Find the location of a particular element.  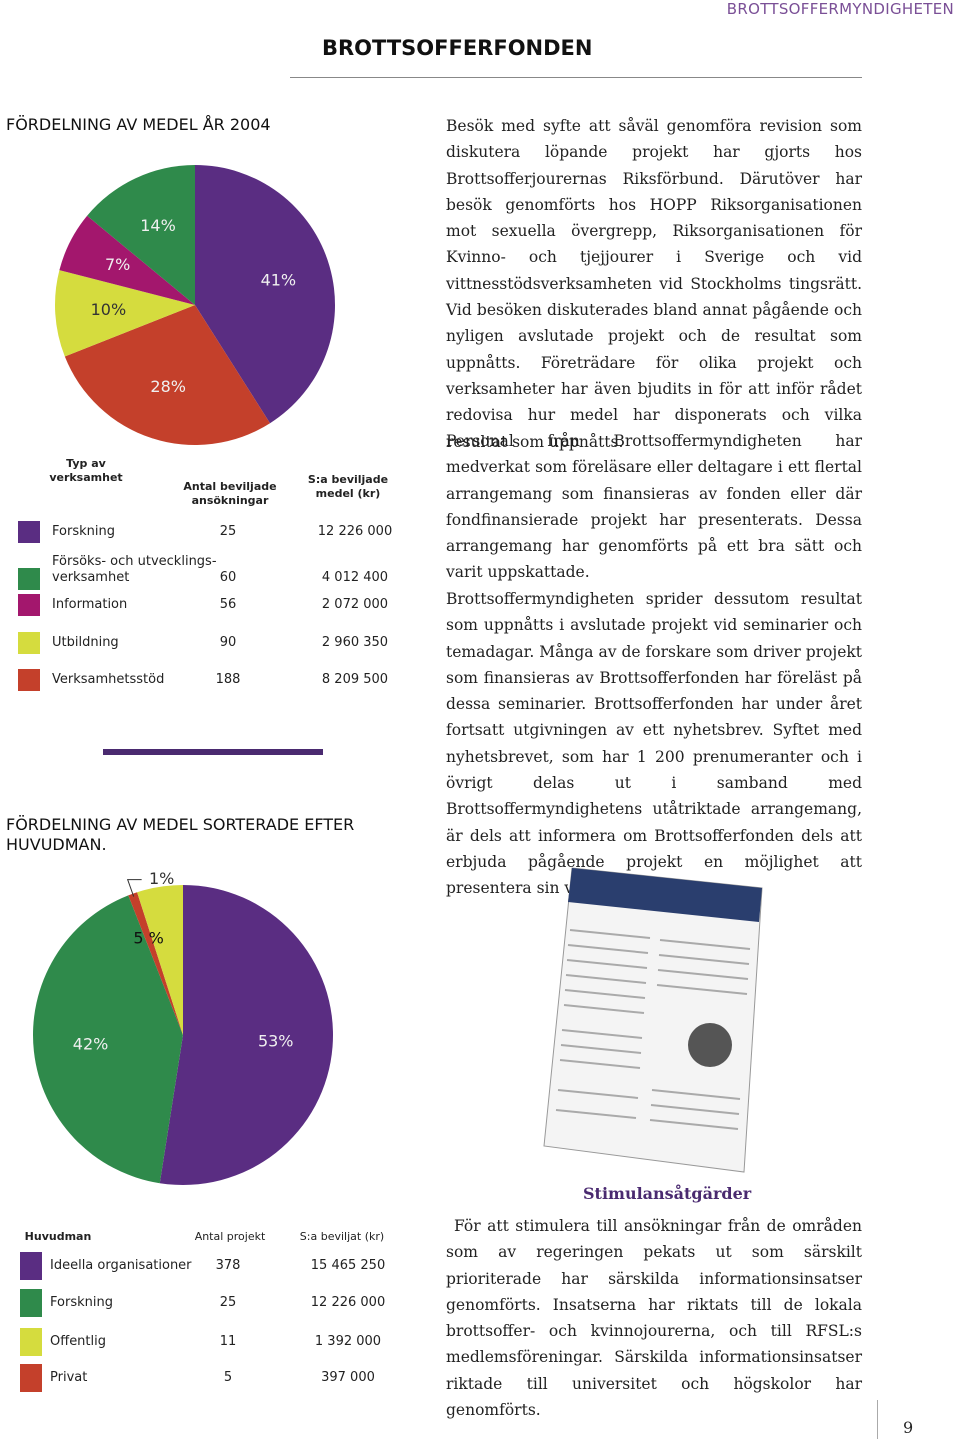

table-cell: 8 209 500 is located at coordinates (355, 679).